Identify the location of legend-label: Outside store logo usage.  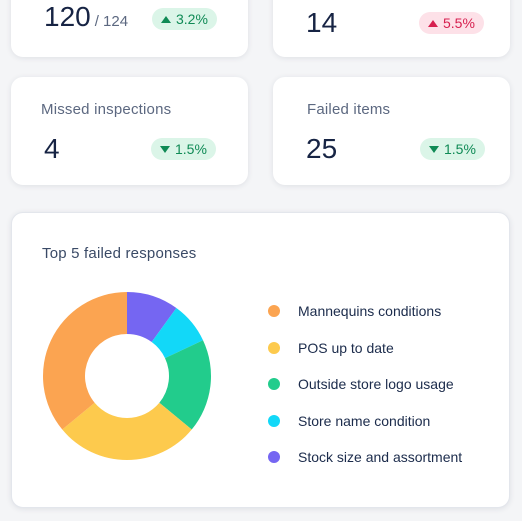
(376, 384).